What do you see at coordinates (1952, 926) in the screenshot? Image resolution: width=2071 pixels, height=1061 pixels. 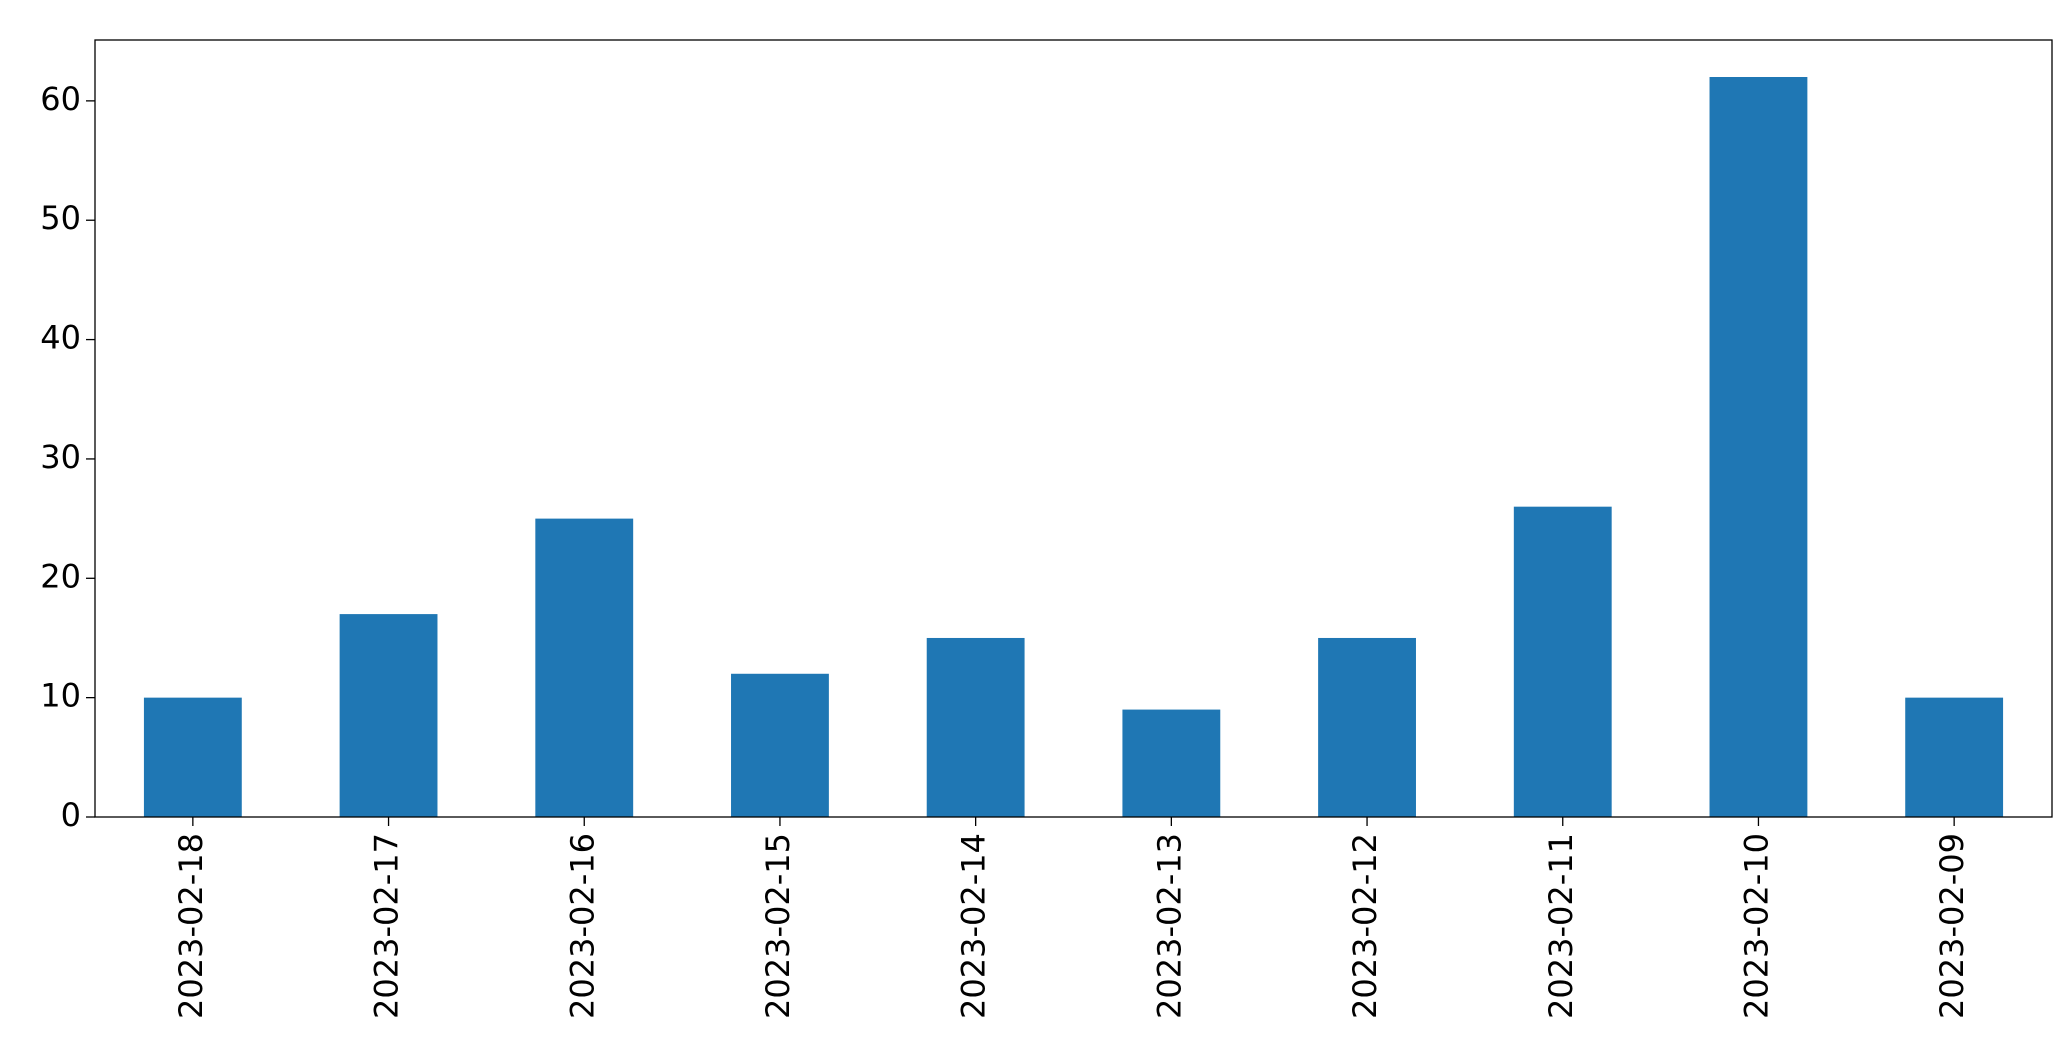 I see `x-tick-label: 2023-02-09` at bounding box center [1952, 926].